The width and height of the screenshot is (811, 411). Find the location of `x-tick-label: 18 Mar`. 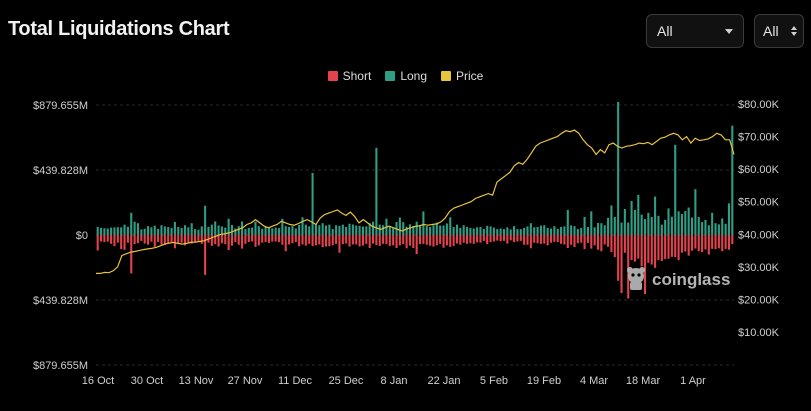

x-tick-label: 18 Mar is located at coordinates (643, 381).